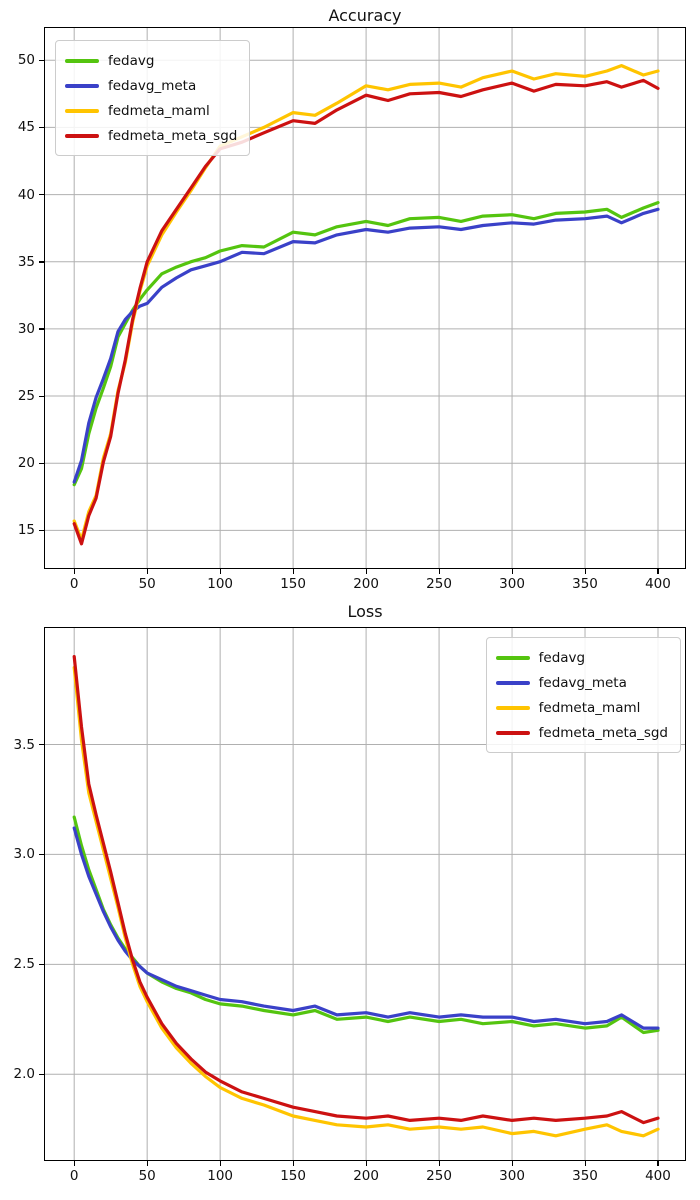 The width and height of the screenshot is (700, 1200). I want to click on y-tick-label: 45, so click(26, 127).